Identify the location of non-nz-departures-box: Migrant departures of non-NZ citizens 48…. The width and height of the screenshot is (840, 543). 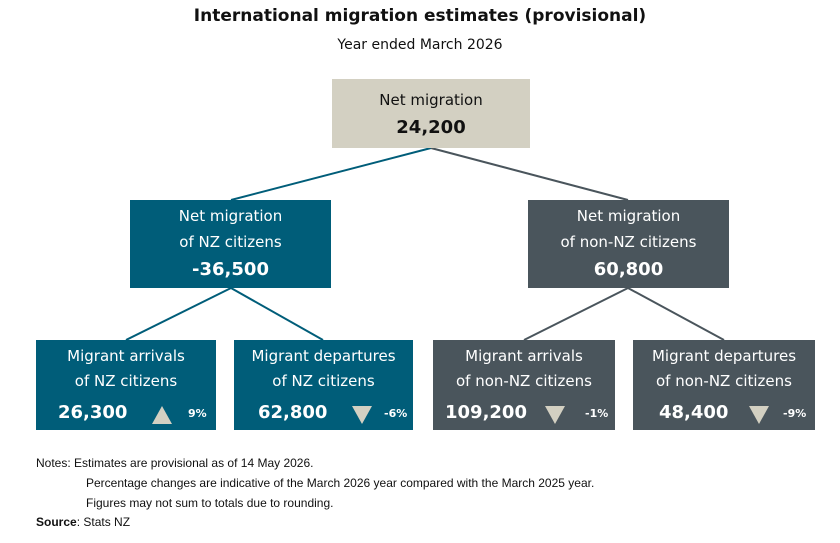
(724, 385).